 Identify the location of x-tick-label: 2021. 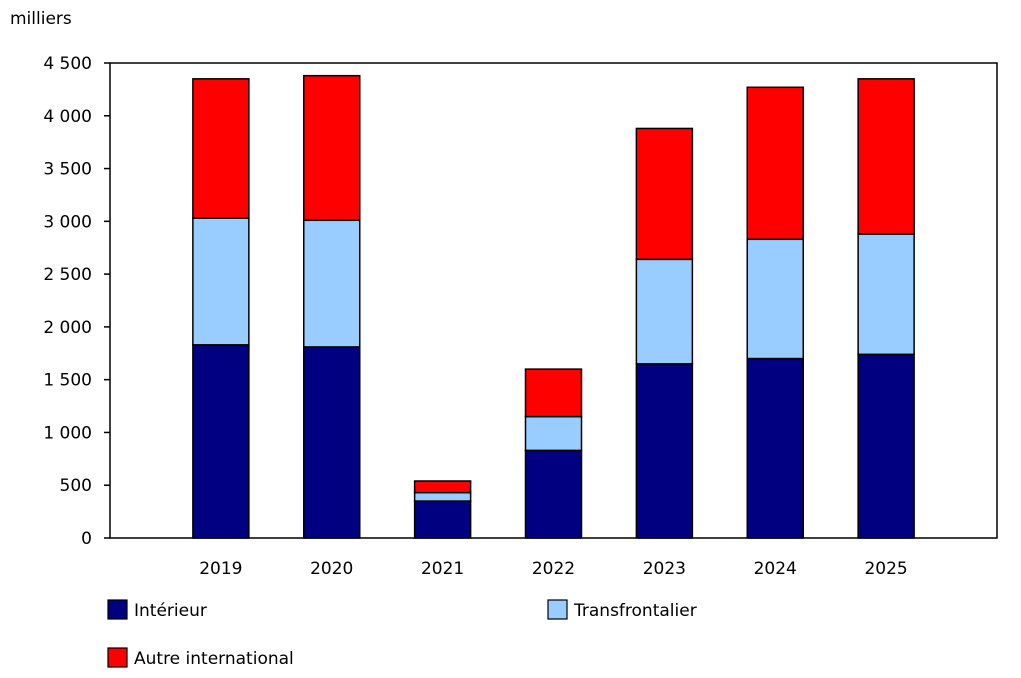
(442, 569).